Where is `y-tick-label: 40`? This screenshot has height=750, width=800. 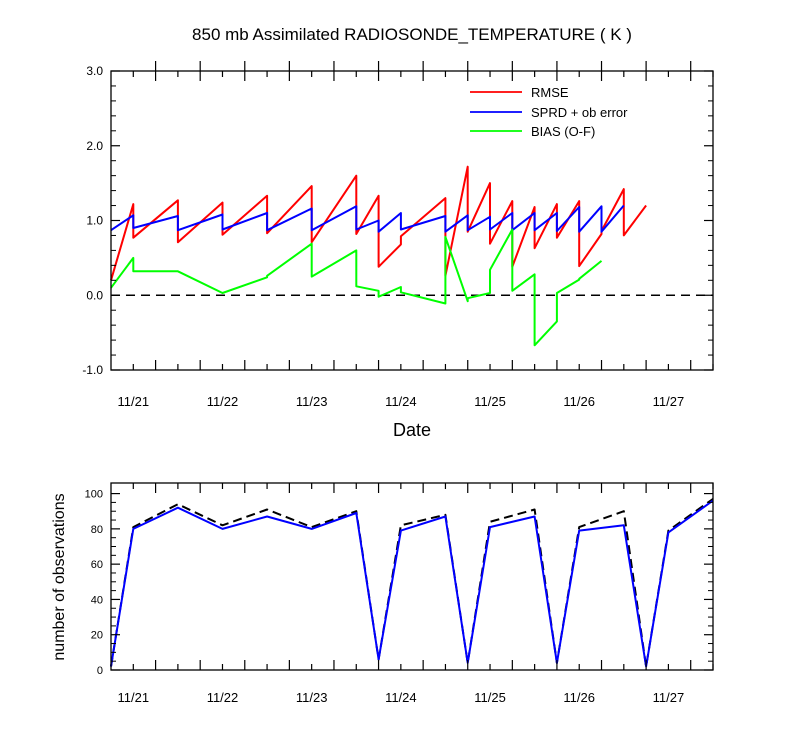
y-tick-label: 40 is located at coordinates (97, 600).